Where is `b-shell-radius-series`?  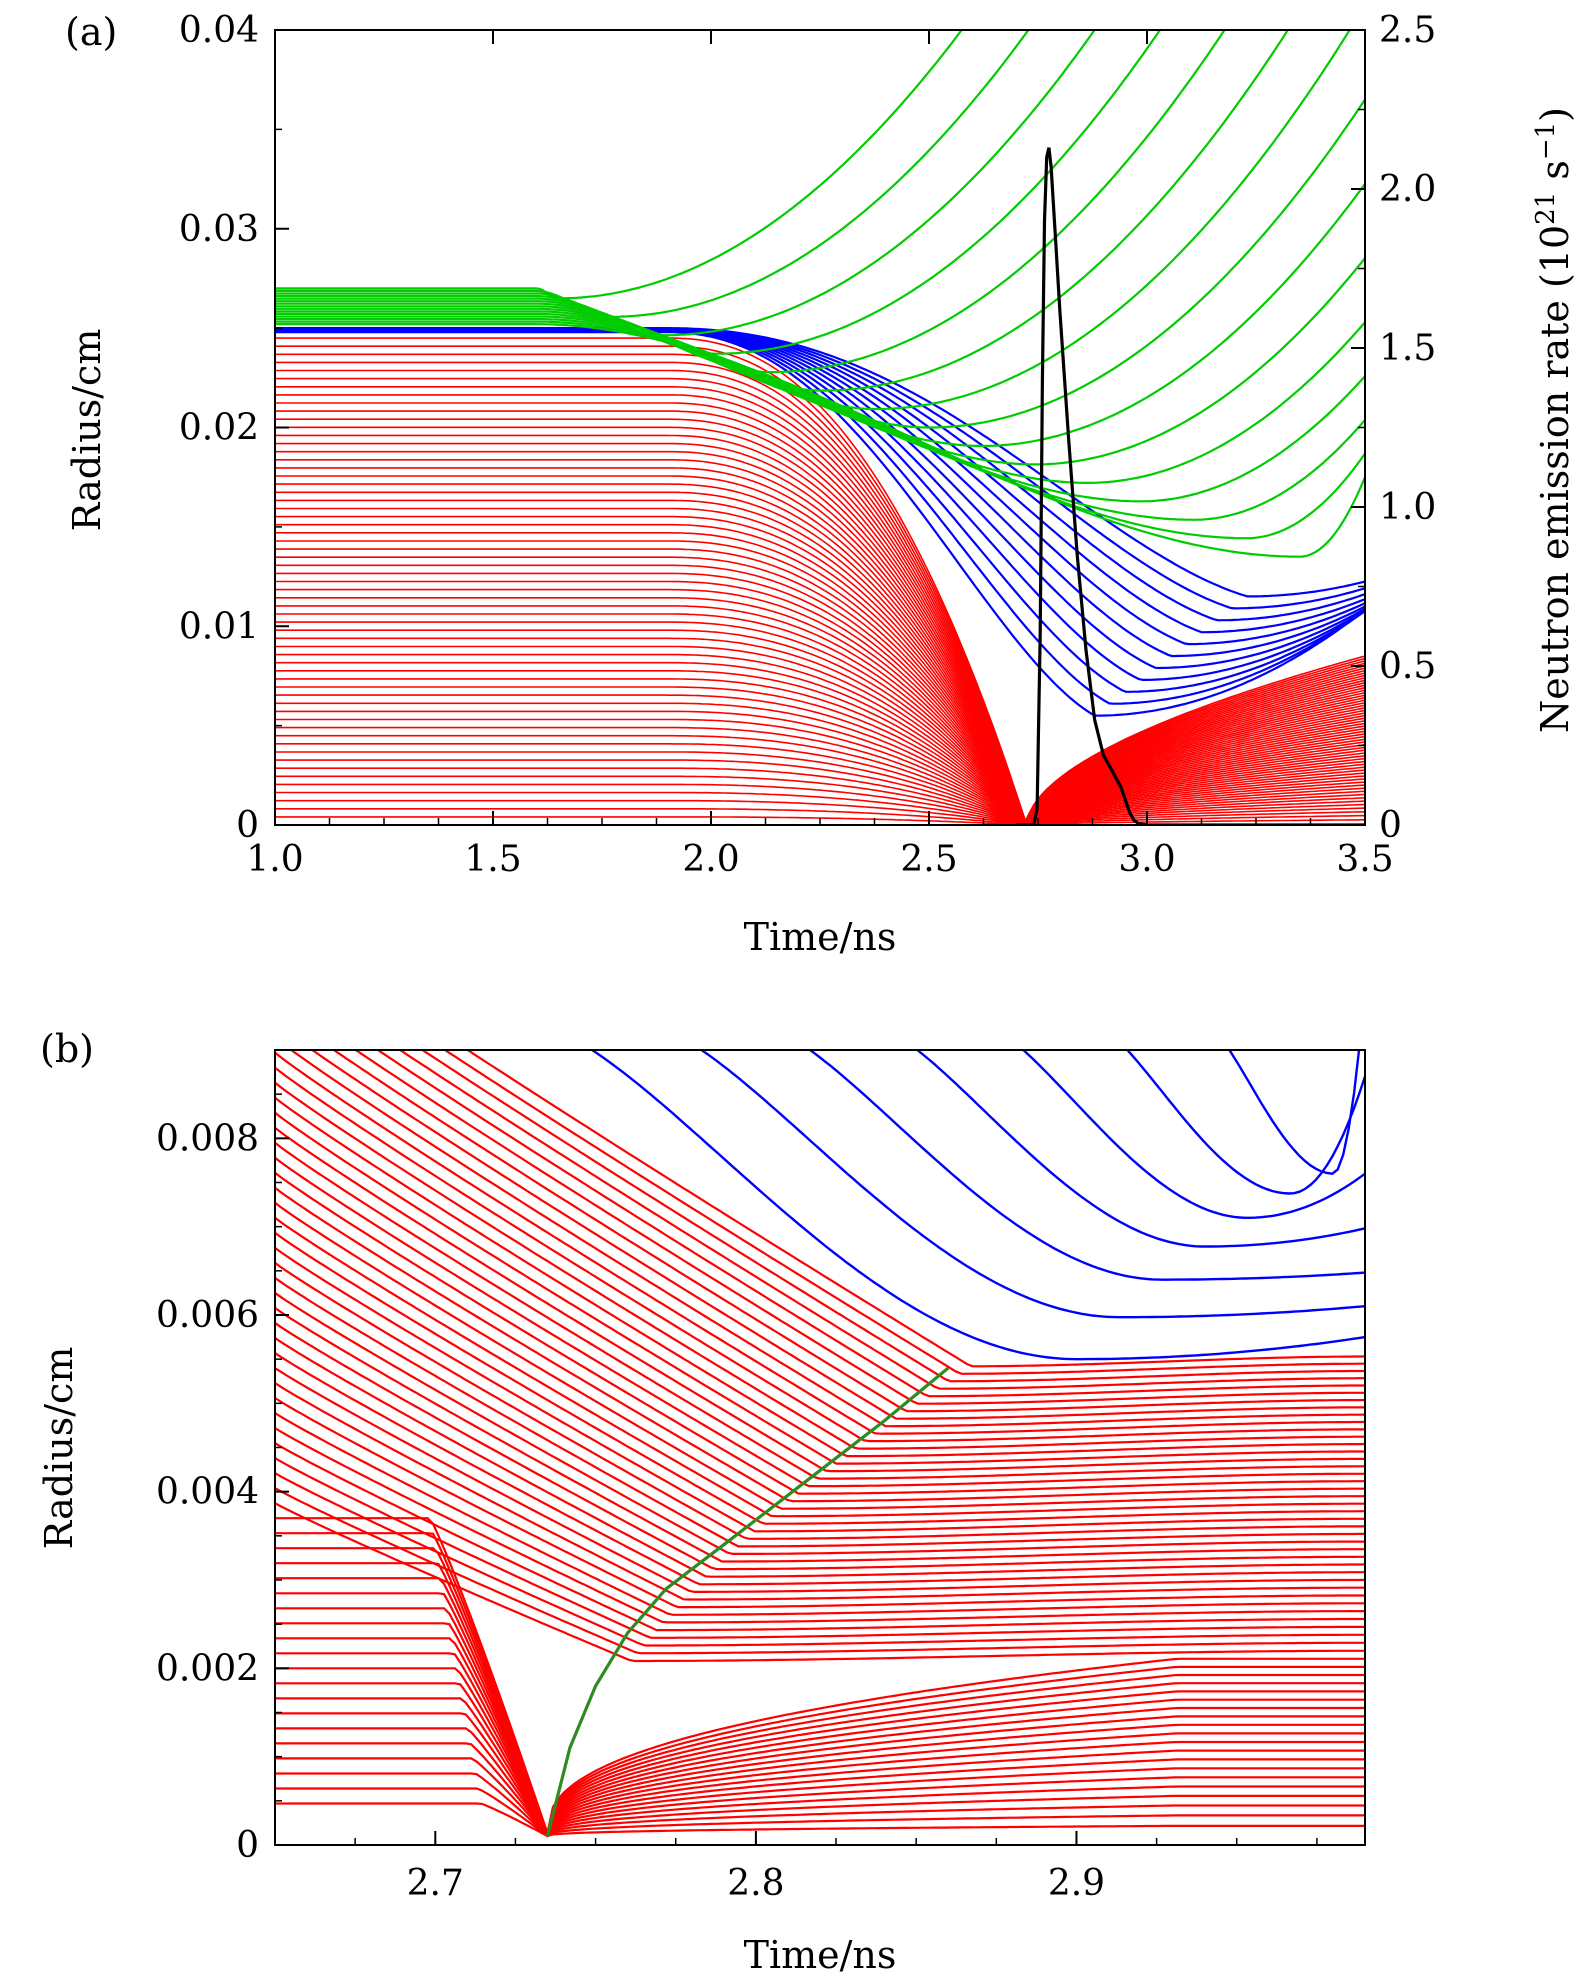
b-shell-radius-series is located at coordinates (977, 1205).